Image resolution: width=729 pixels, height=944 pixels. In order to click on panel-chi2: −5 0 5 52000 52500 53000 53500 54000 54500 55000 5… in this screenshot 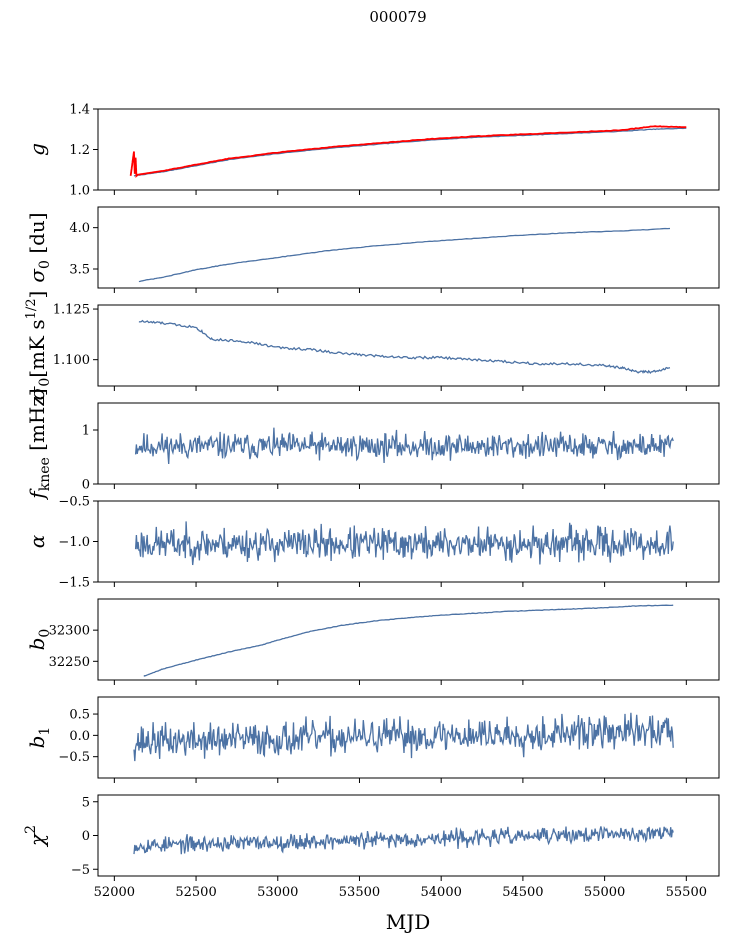, I will do `click(371, 847)`.